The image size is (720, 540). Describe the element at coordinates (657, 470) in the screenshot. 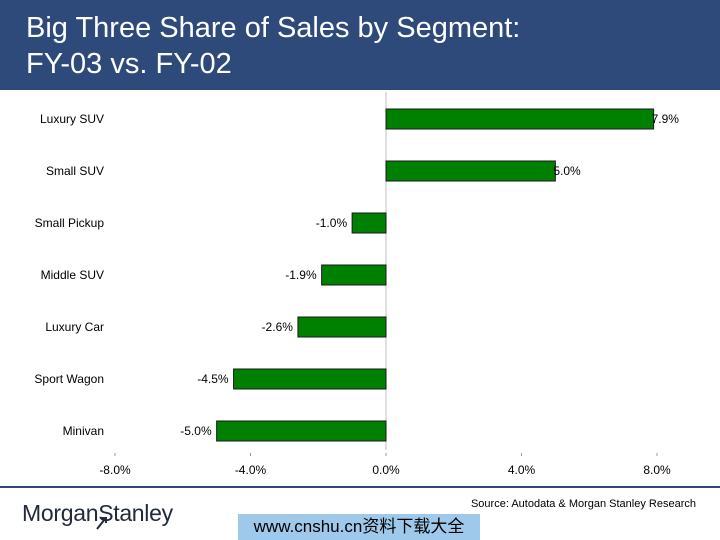

I see `x-tick-label: 8.0%` at that location.